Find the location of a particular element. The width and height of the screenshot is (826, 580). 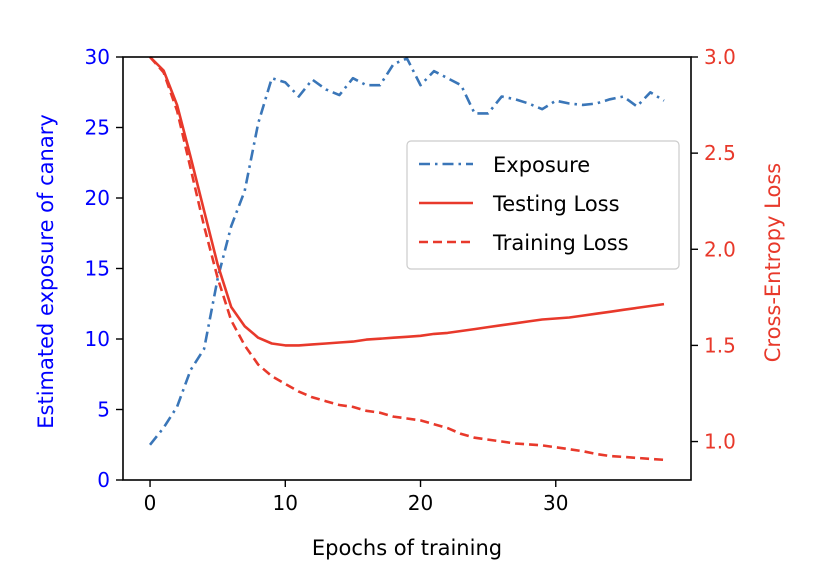

legend: Exposure Testing Loss Training Loss is located at coordinates (543, 205).